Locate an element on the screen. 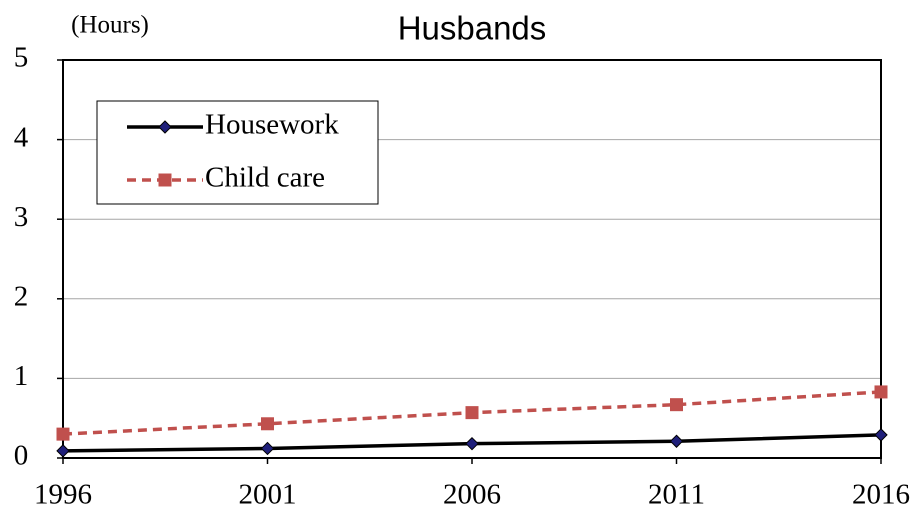 The width and height of the screenshot is (922, 516). y-axis-label: (Hours) is located at coordinates (110, 25).